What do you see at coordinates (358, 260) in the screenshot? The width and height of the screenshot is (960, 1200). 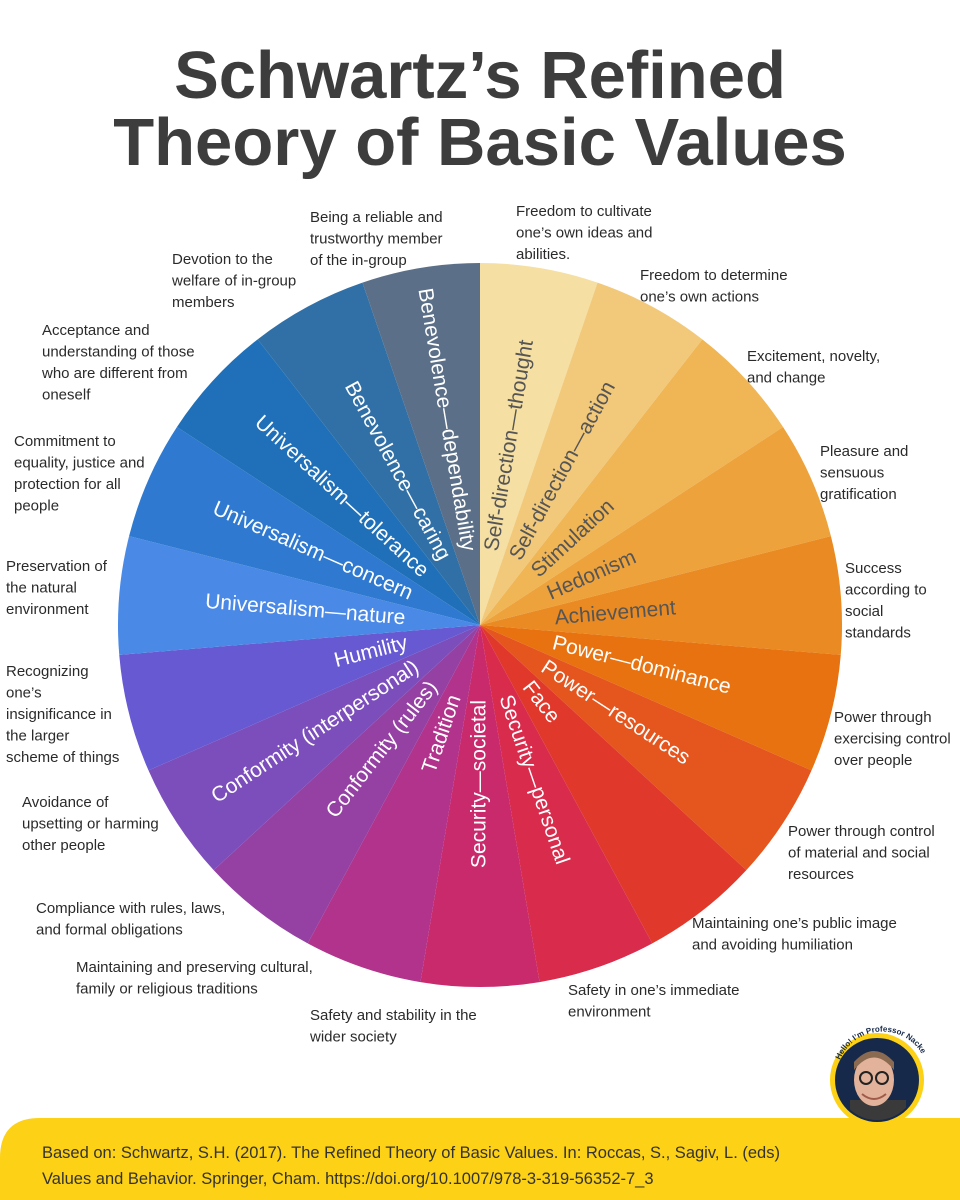 I see `description-line: of the in-group` at bounding box center [358, 260].